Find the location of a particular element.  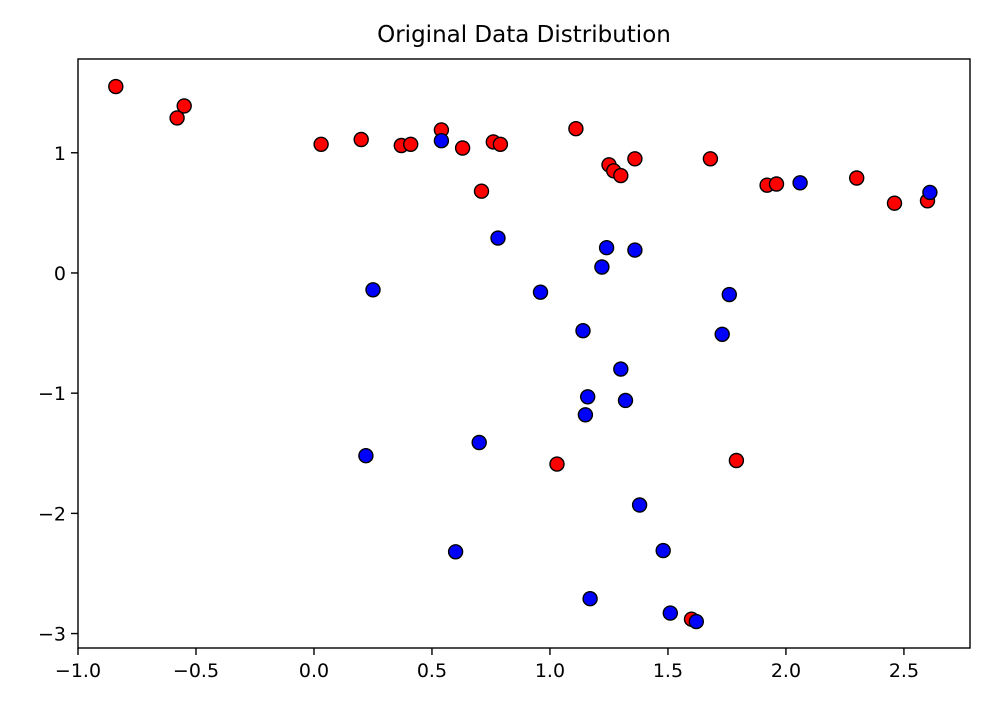

x-tick-label: 0.5 is located at coordinates (432, 671).